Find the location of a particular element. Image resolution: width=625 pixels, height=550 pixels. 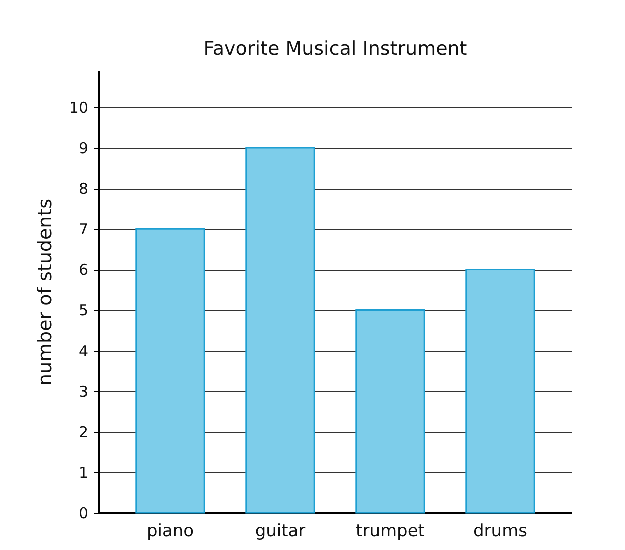

y-tick-label: 5 is located at coordinates (83, 311).